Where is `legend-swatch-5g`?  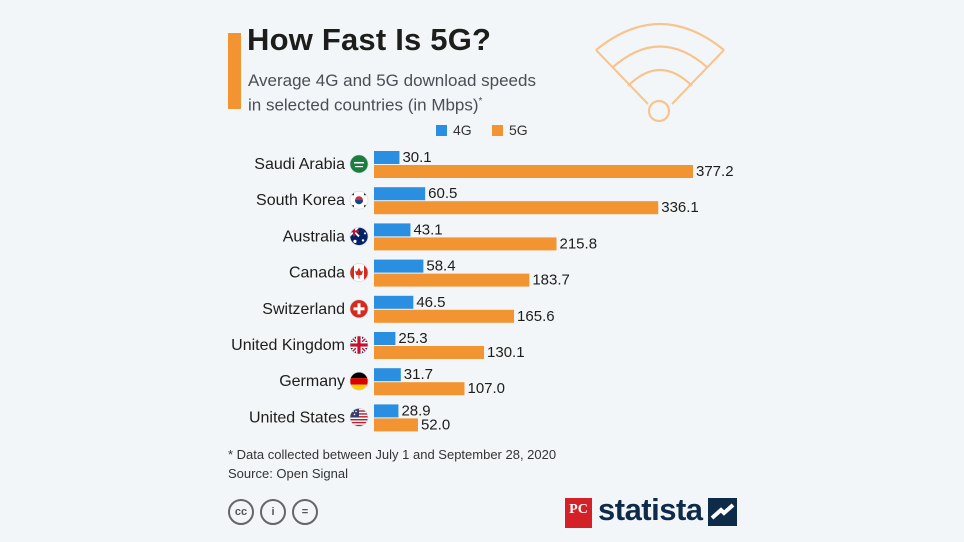 legend-swatch-5g is located at coordinates (497, 130).